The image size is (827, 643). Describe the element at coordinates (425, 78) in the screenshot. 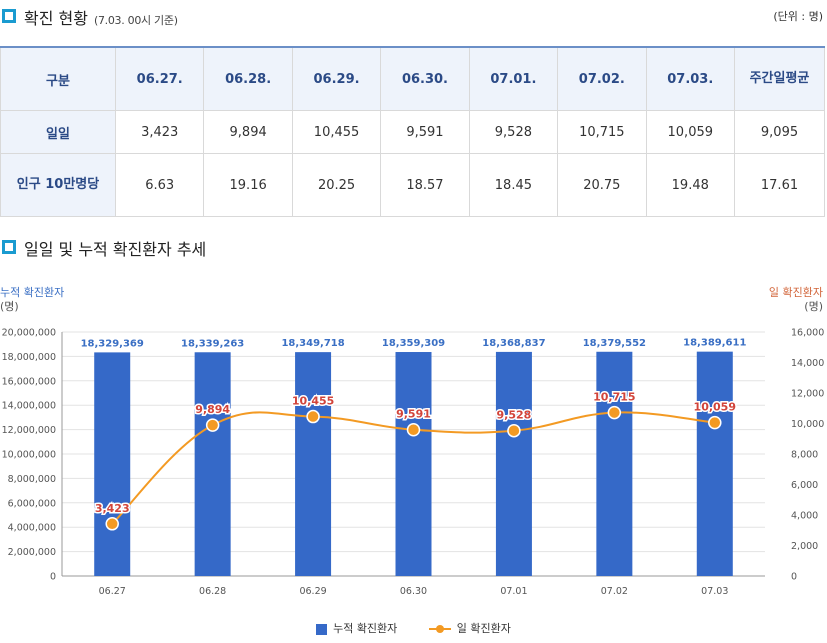

I see `table-header-cell: 06.30.` at that location.